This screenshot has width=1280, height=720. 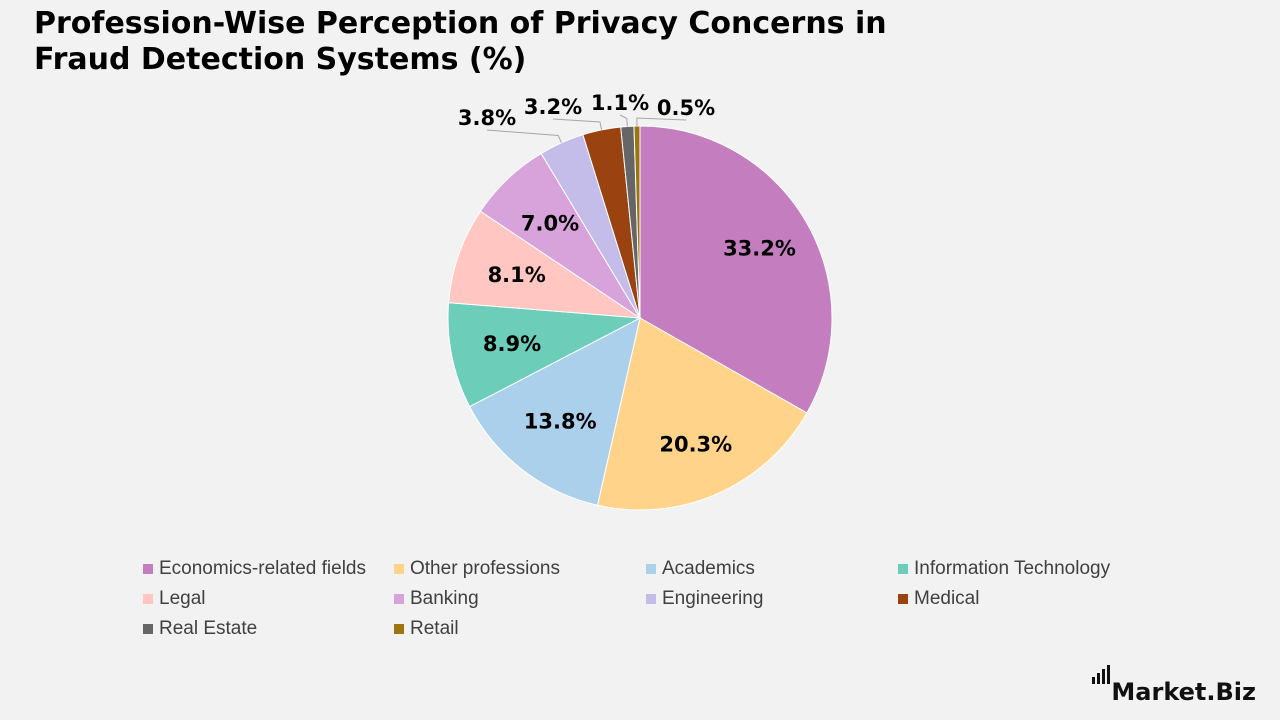 I want to click on data-label: 1.1%, so click(x=620, y=103).